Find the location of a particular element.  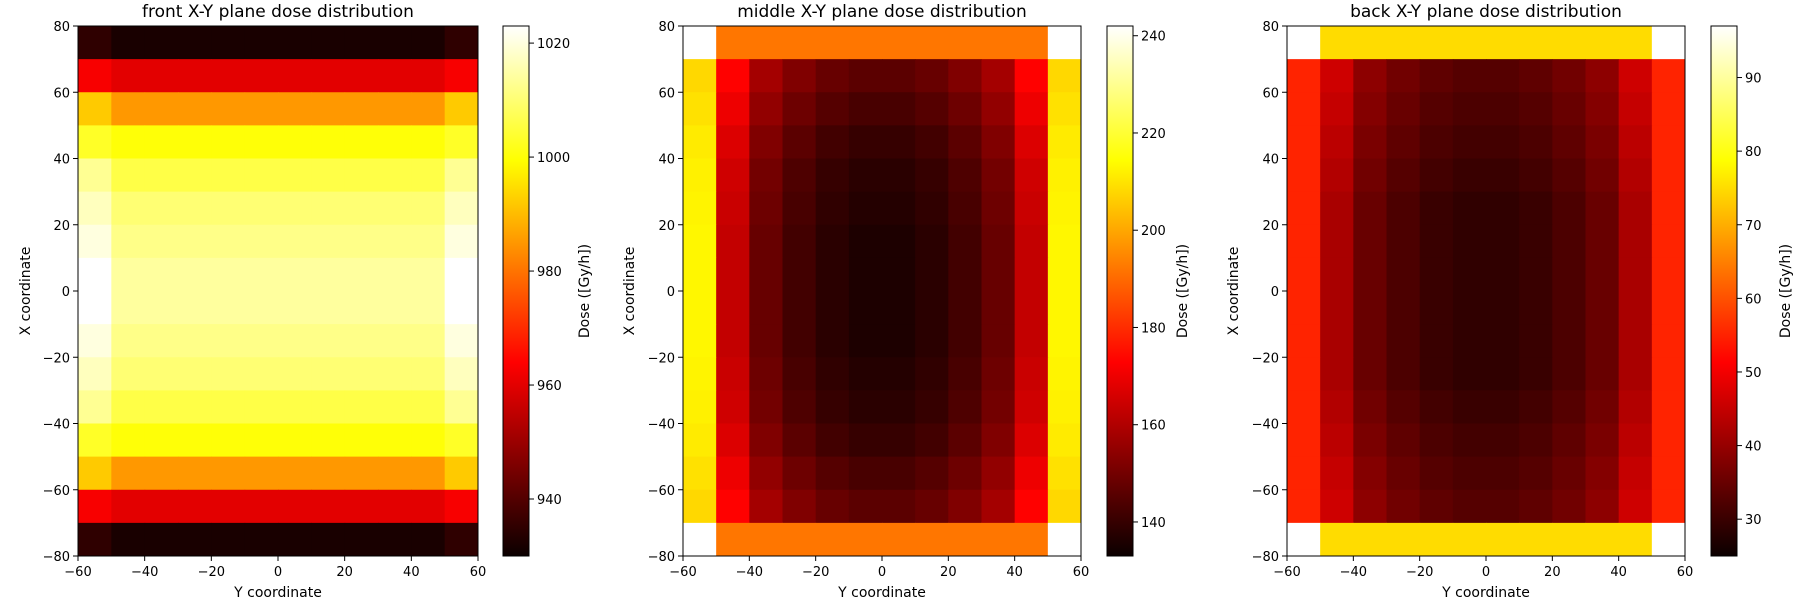

y-tick-label: −20 is located at coordinates (1265, 358).